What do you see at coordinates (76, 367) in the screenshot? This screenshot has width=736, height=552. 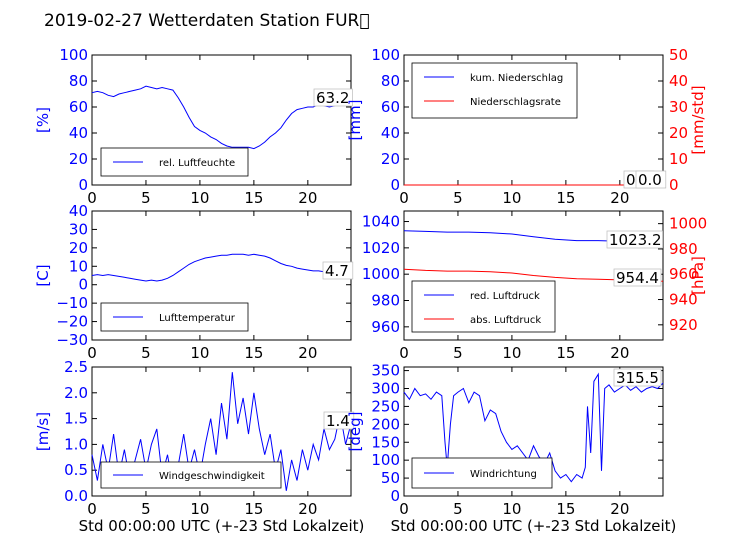 I see `y-tick-label: 2.5` at bounding box center [76, 367].